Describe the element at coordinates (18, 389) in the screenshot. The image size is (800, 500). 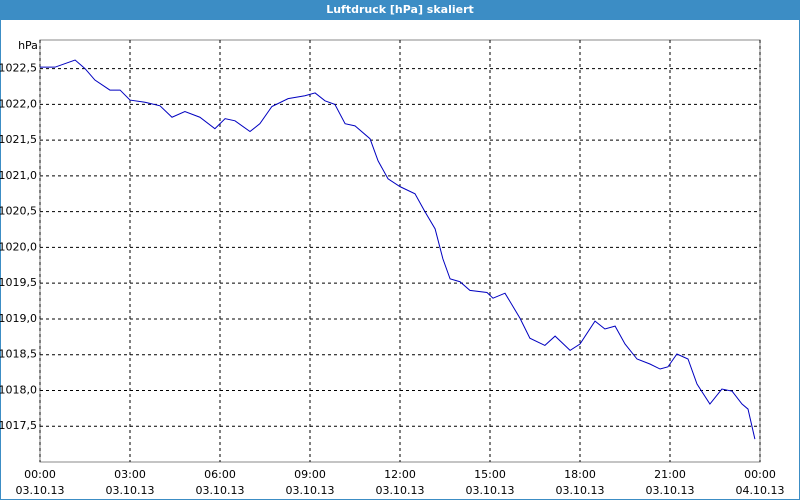
I see `y-tick-label: 1018,0` at that location.